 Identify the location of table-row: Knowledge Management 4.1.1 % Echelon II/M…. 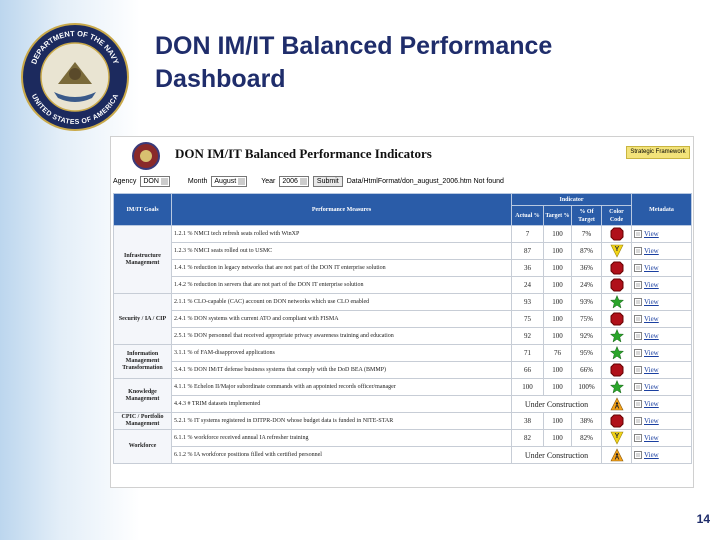
(402, 395).